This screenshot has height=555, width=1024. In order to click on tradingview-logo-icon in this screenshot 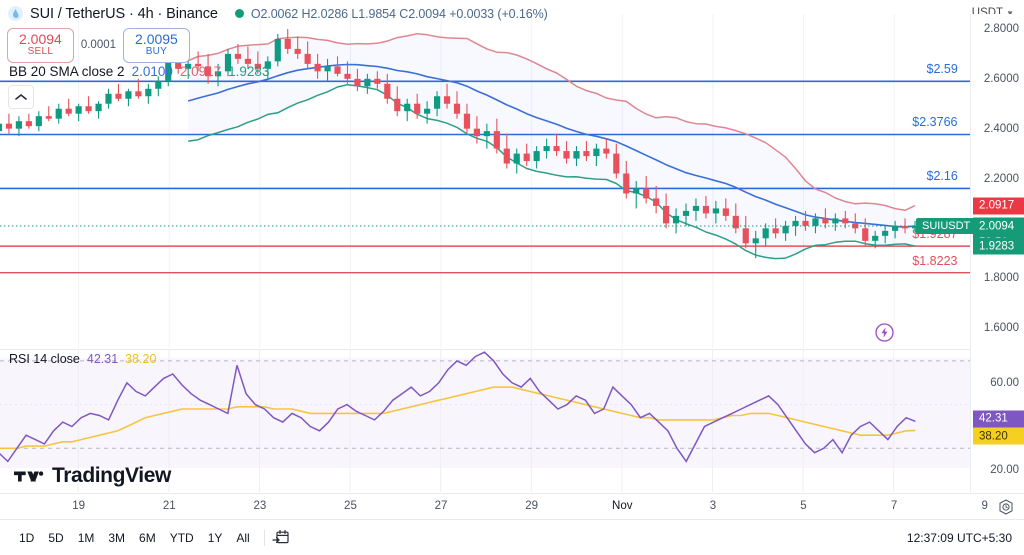, I will do `click(29, 475)`.